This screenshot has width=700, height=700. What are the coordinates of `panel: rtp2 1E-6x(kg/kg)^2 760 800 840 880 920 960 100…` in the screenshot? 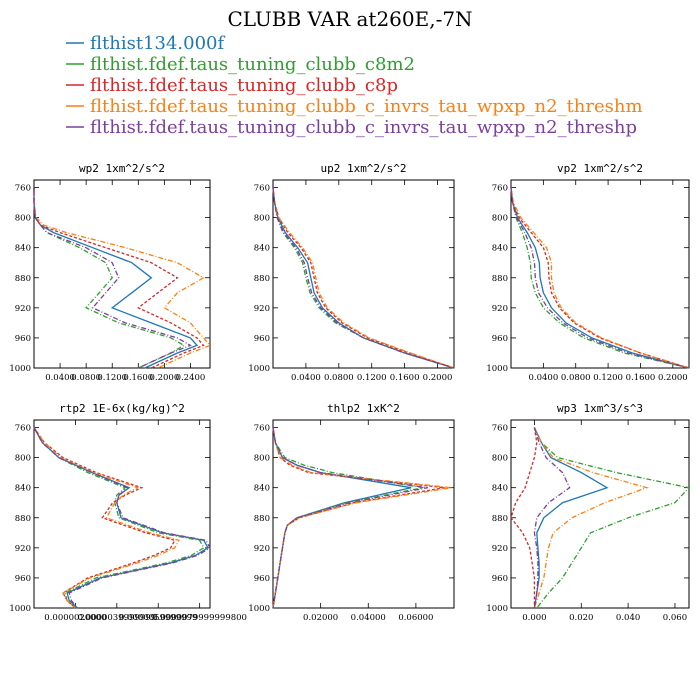 It's located at (128, 512).